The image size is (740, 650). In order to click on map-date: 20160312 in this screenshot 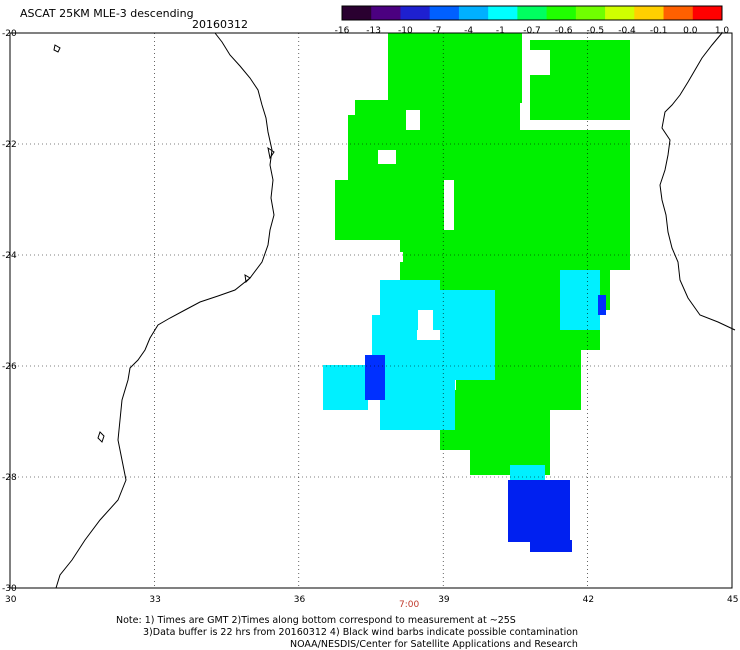, I will do `click(220, 24)`.